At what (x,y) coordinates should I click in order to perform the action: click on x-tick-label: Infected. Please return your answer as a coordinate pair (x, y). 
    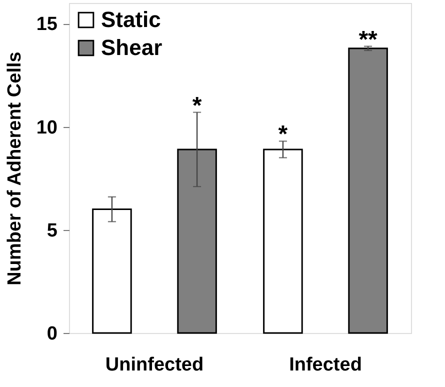
    Looking at the image, I should click on (325, 365).